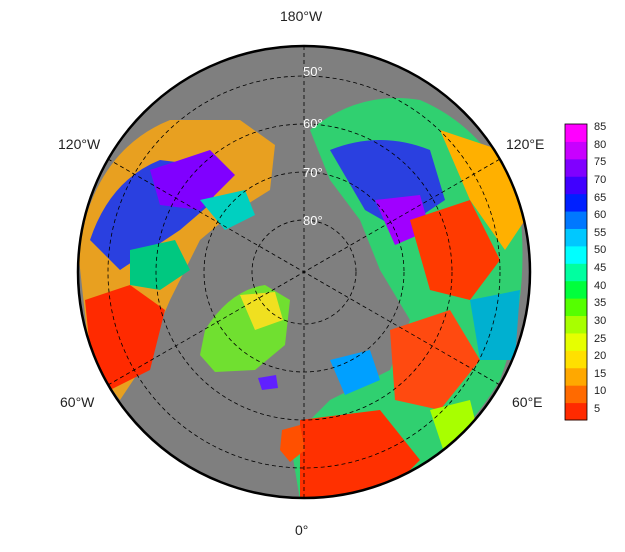  Describe the element at coordinates (600, 356) in the screenshot. I see `colorbar-tick-label: 20` at that location.